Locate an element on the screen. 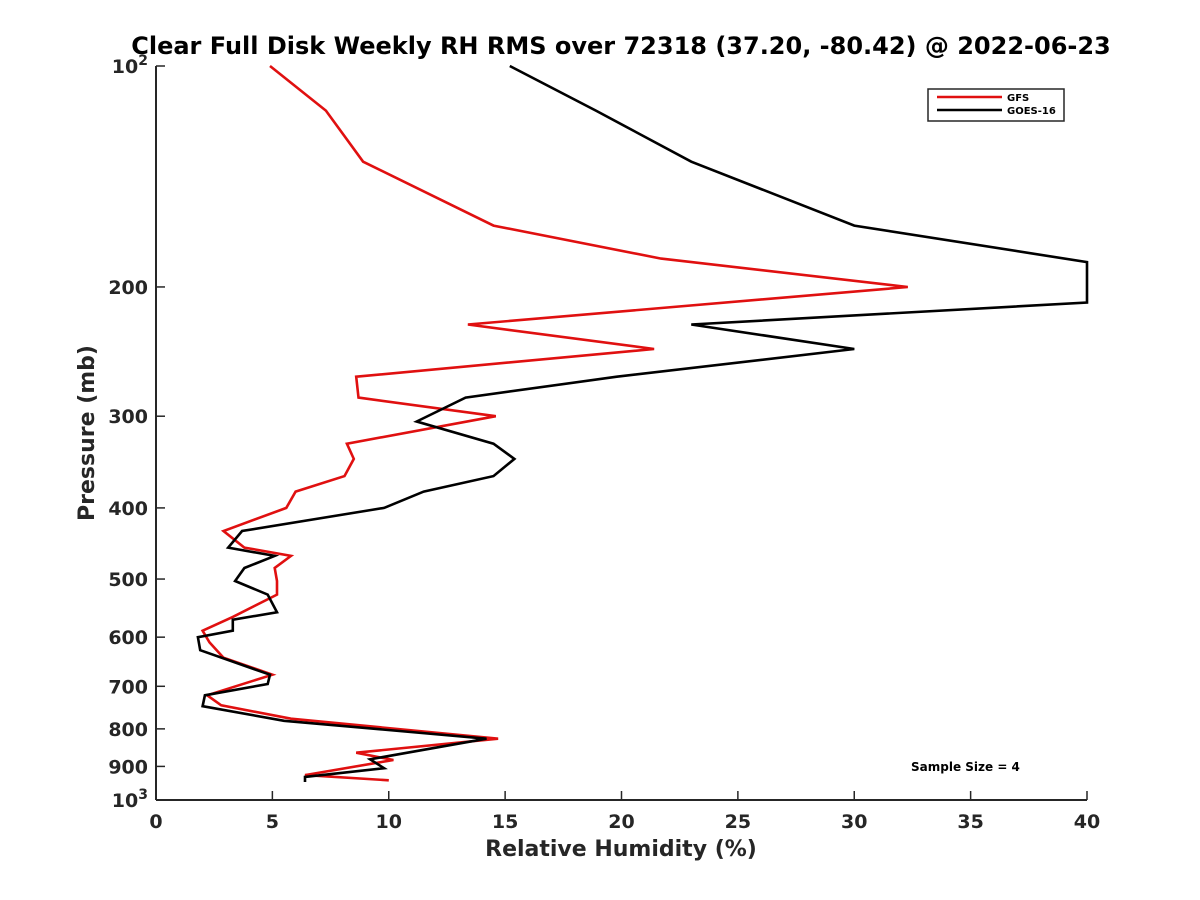 The height and width of the screenshot is (900, 1200). x-tick-label: 25 is located at coordinates (738, 822).